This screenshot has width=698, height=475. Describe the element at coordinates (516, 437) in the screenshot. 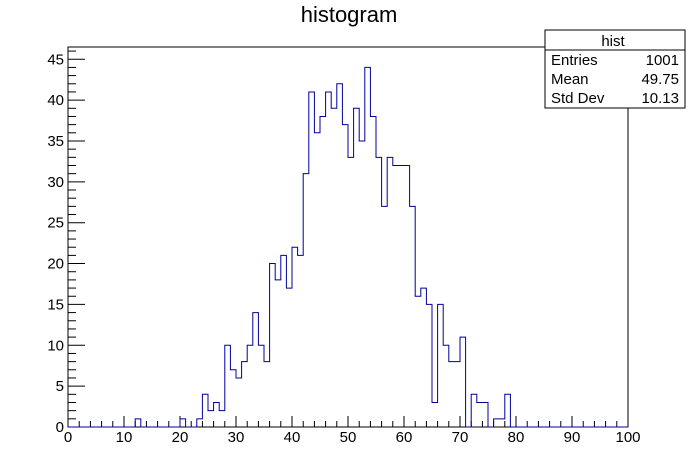

I see `x-tick-label: 80` at that location.